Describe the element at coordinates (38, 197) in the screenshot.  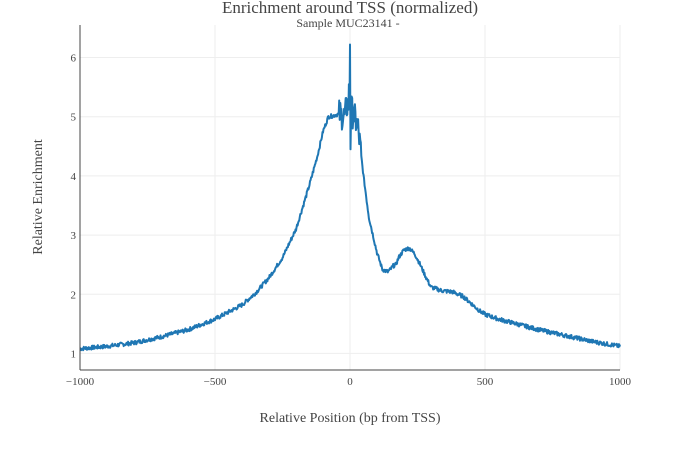
I see `y-axis-title: Relative Enrichment` at that location.